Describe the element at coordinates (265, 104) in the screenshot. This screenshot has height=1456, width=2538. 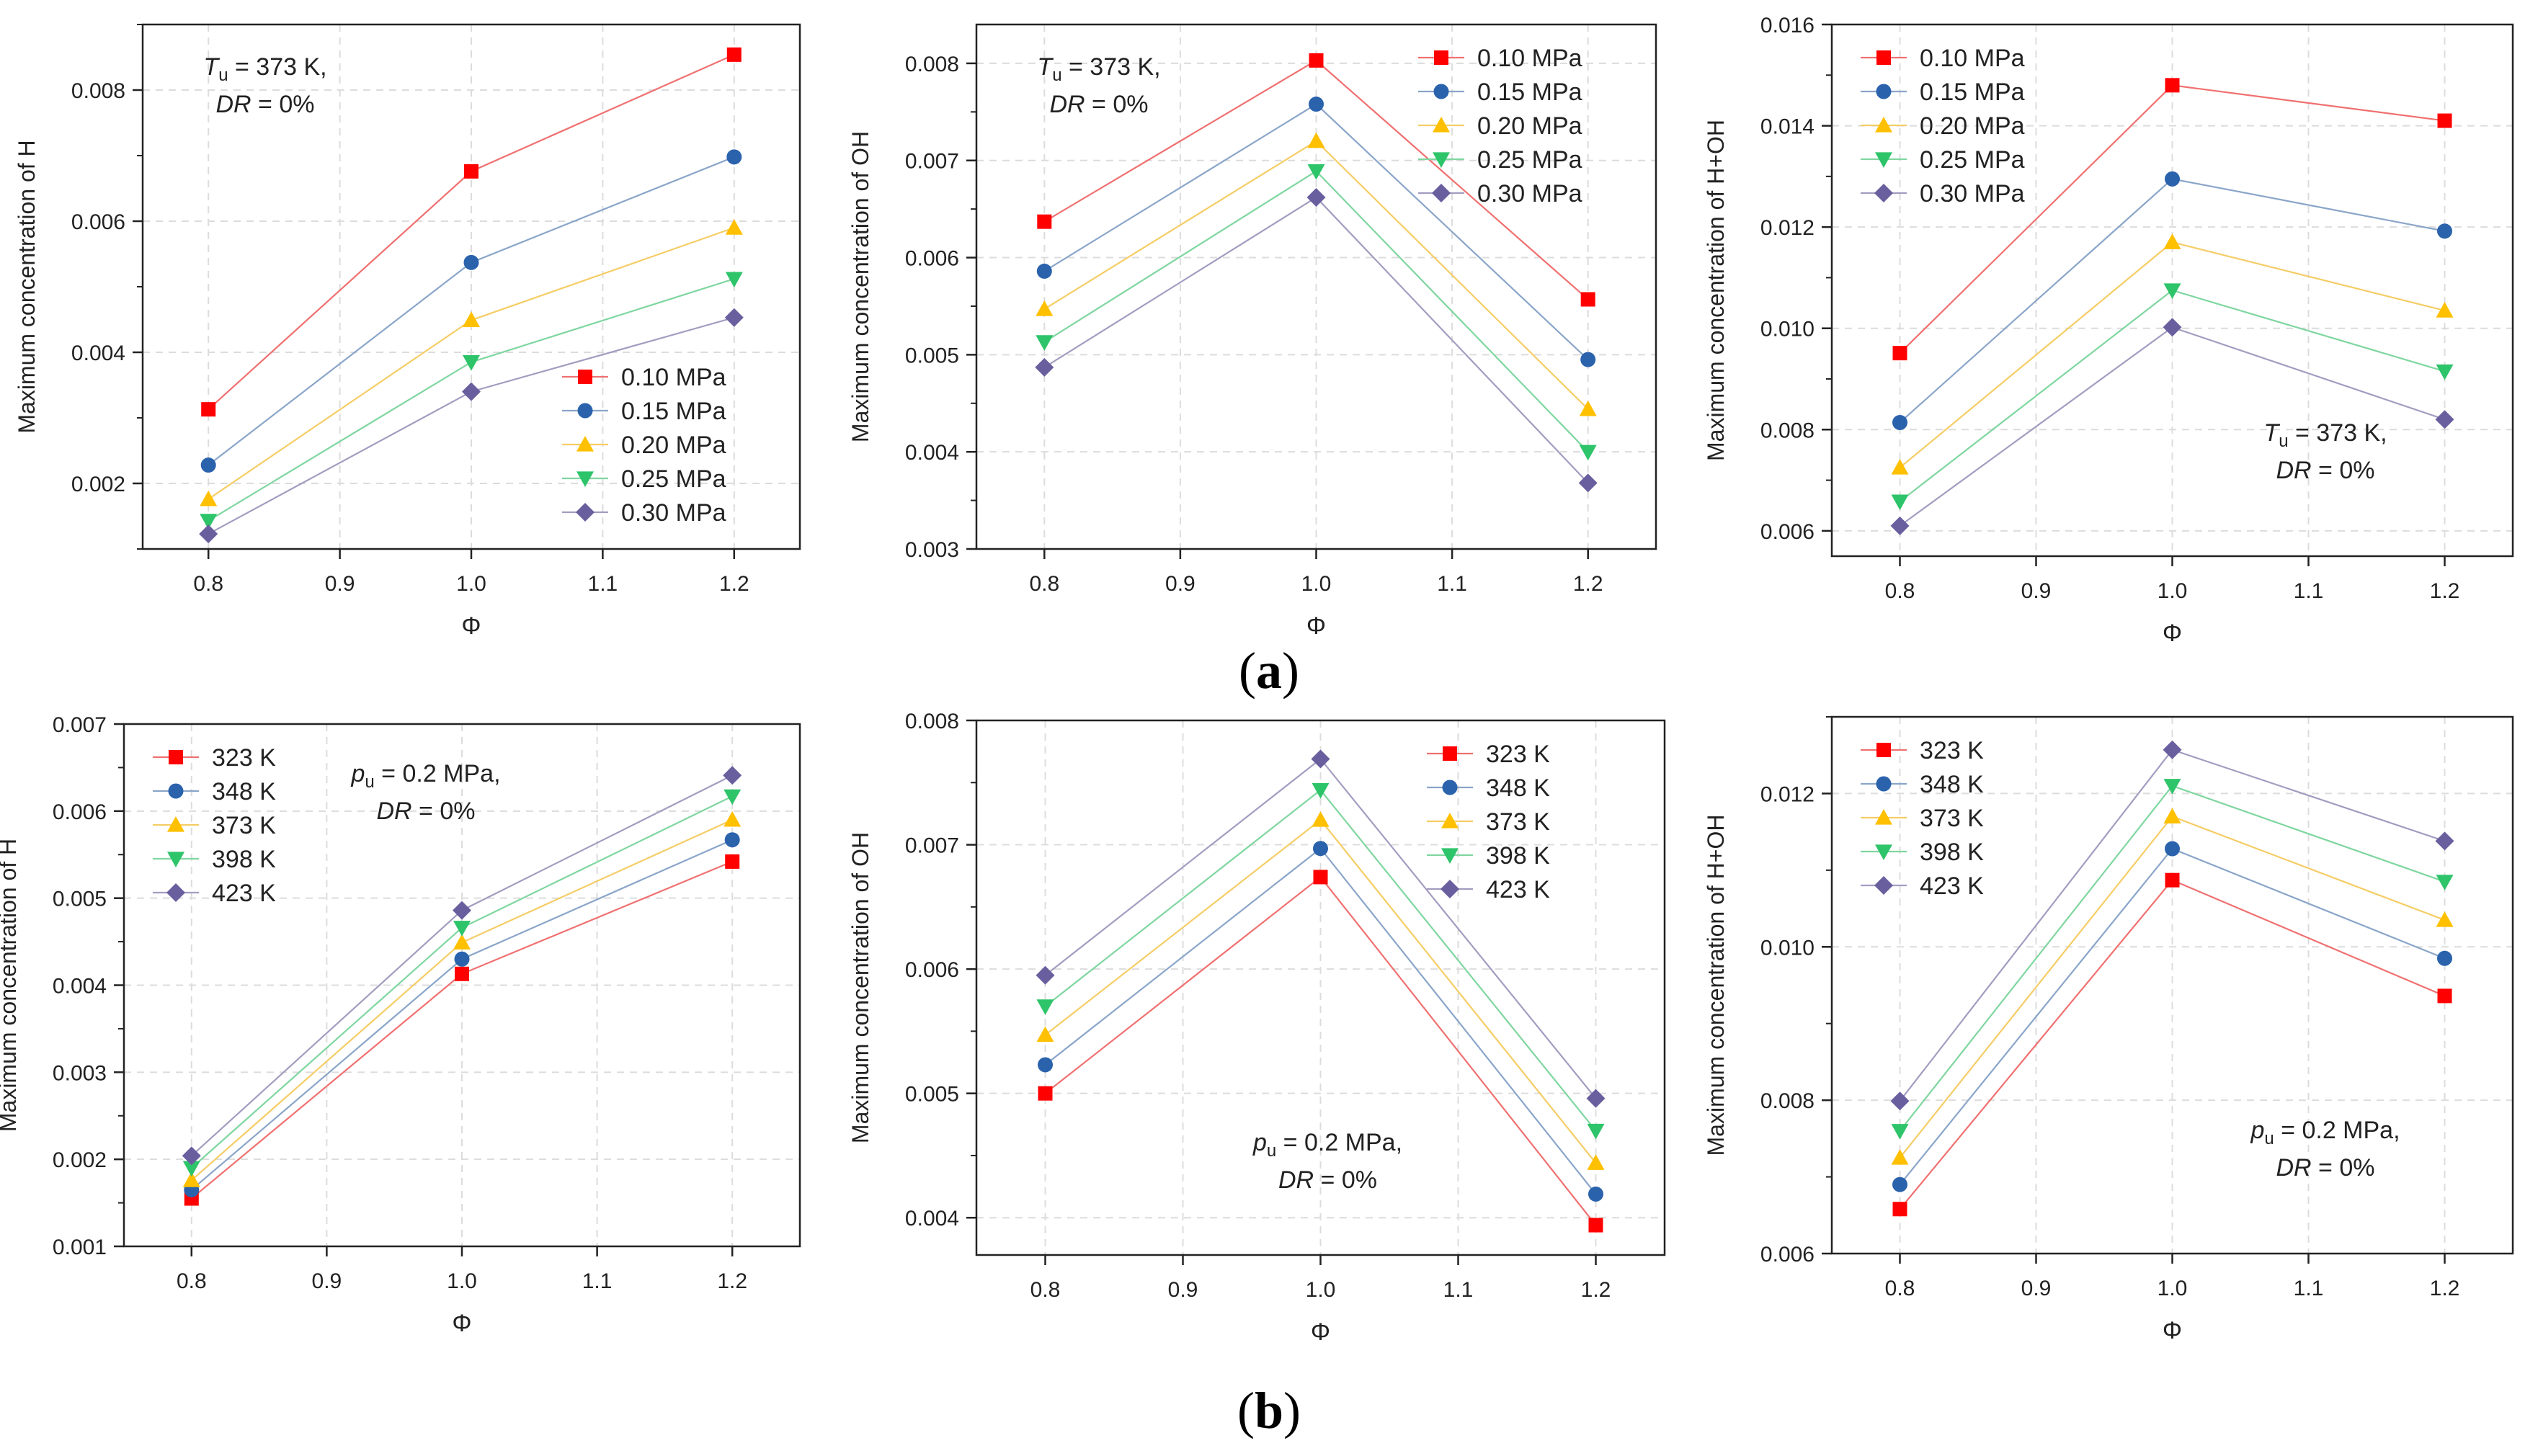
I see `chart-a1-annotation-line2: DR = 0%` at that location.